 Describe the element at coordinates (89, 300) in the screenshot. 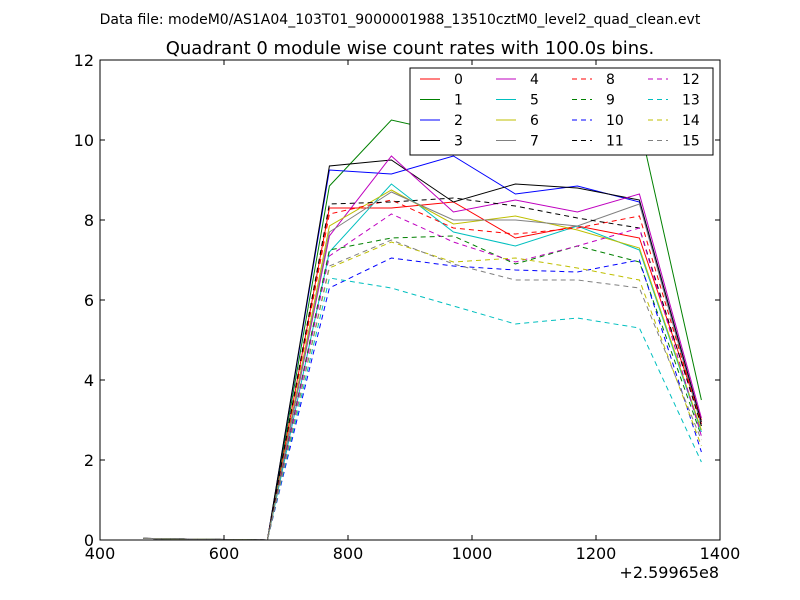

I see `y-tick-label-6: 6` at that location.